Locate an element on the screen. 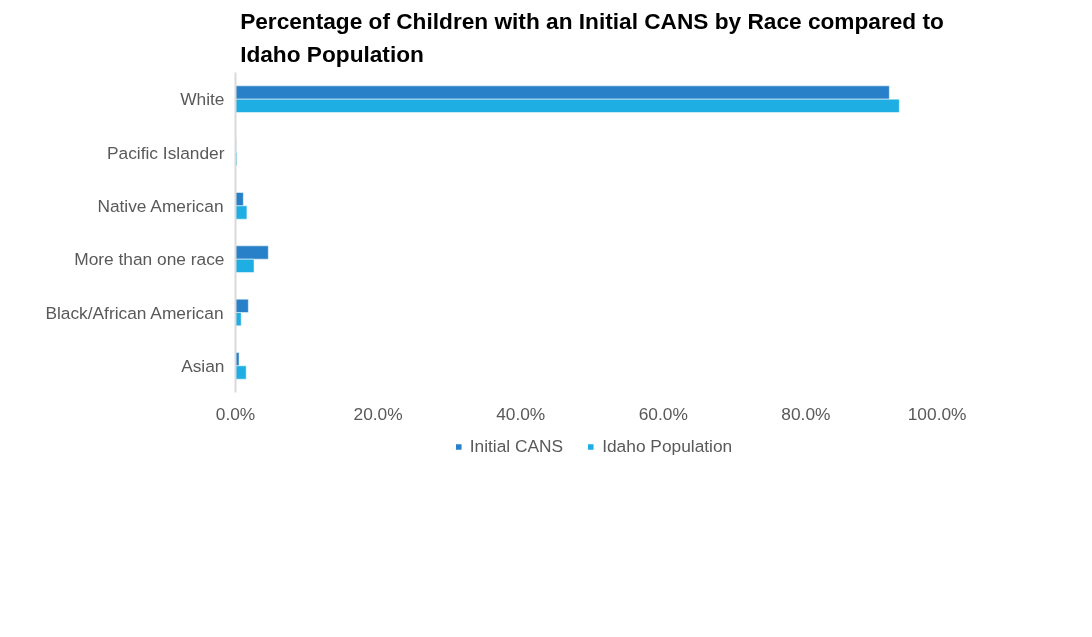 The width and height of the screenshot is (1092, 637). x-tick-label: 20.0% is located at coordinates (378, 413).